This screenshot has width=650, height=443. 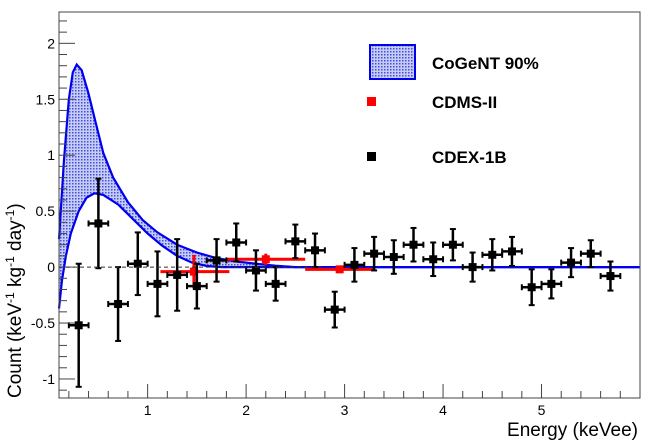 What do you see at coordinates (345, 410) in the screenshot?
I see `x-tick-label: 3` at bounding box center [345, 410].